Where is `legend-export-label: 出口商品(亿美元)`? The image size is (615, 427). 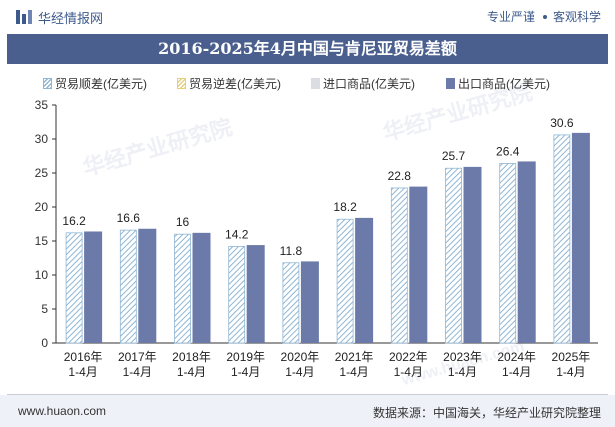
legend-export-label: 出口商品(亿美元) is located at coordinates (504, 84).